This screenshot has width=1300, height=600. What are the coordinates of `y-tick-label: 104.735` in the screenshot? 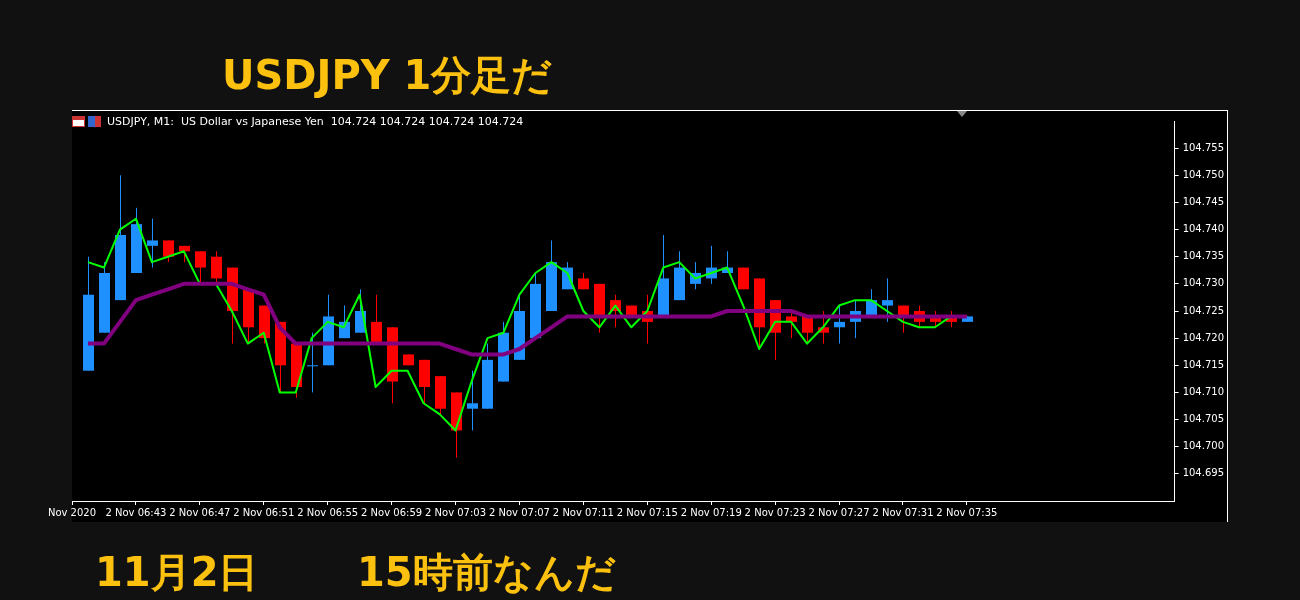 It's located at (1203, 256).